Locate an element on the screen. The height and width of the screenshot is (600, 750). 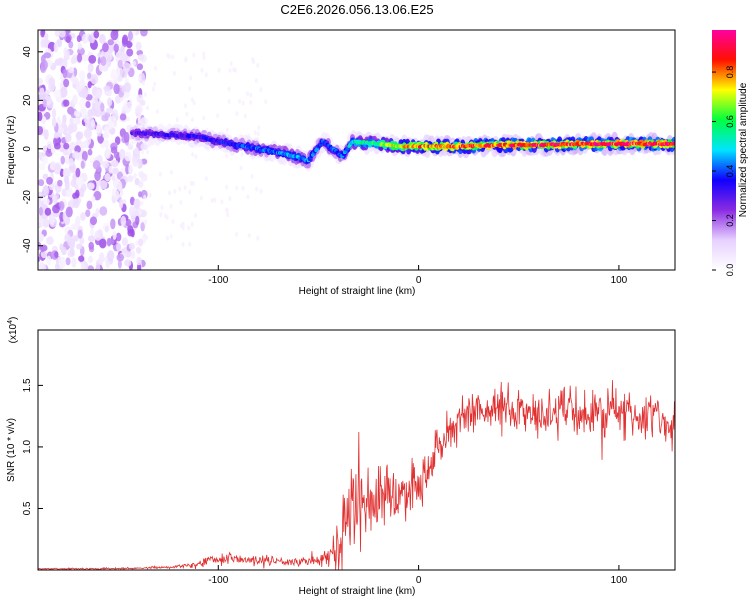
spectrogram-x-tick-label: 100 is located at coordinates (619, 280).